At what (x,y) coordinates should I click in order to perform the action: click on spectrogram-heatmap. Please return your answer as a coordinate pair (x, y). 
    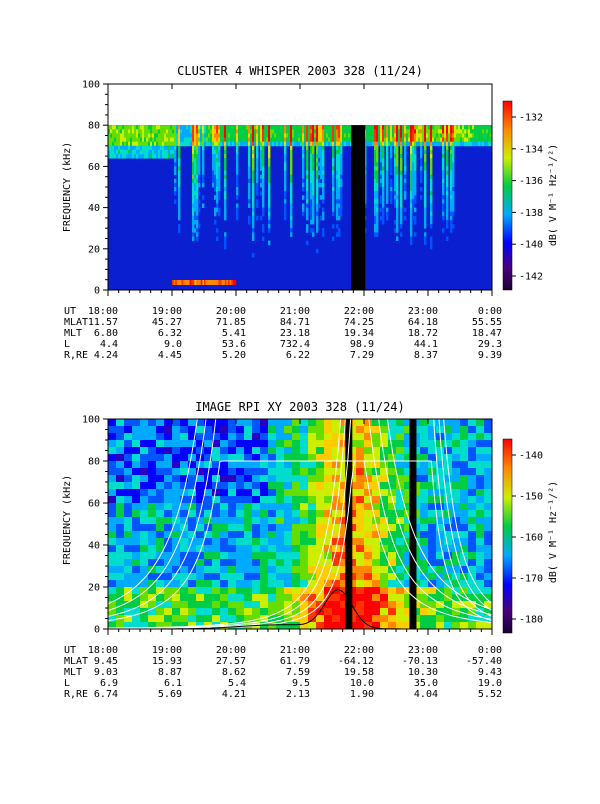
    Looking at the image, I should click on (300, 207).